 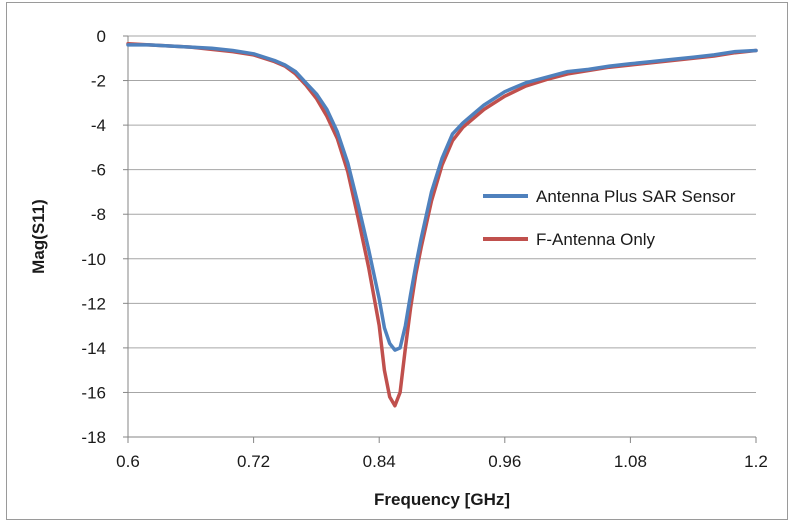 I want to click on legend-label: F-Antenna Only, so click(x=596, y=239).